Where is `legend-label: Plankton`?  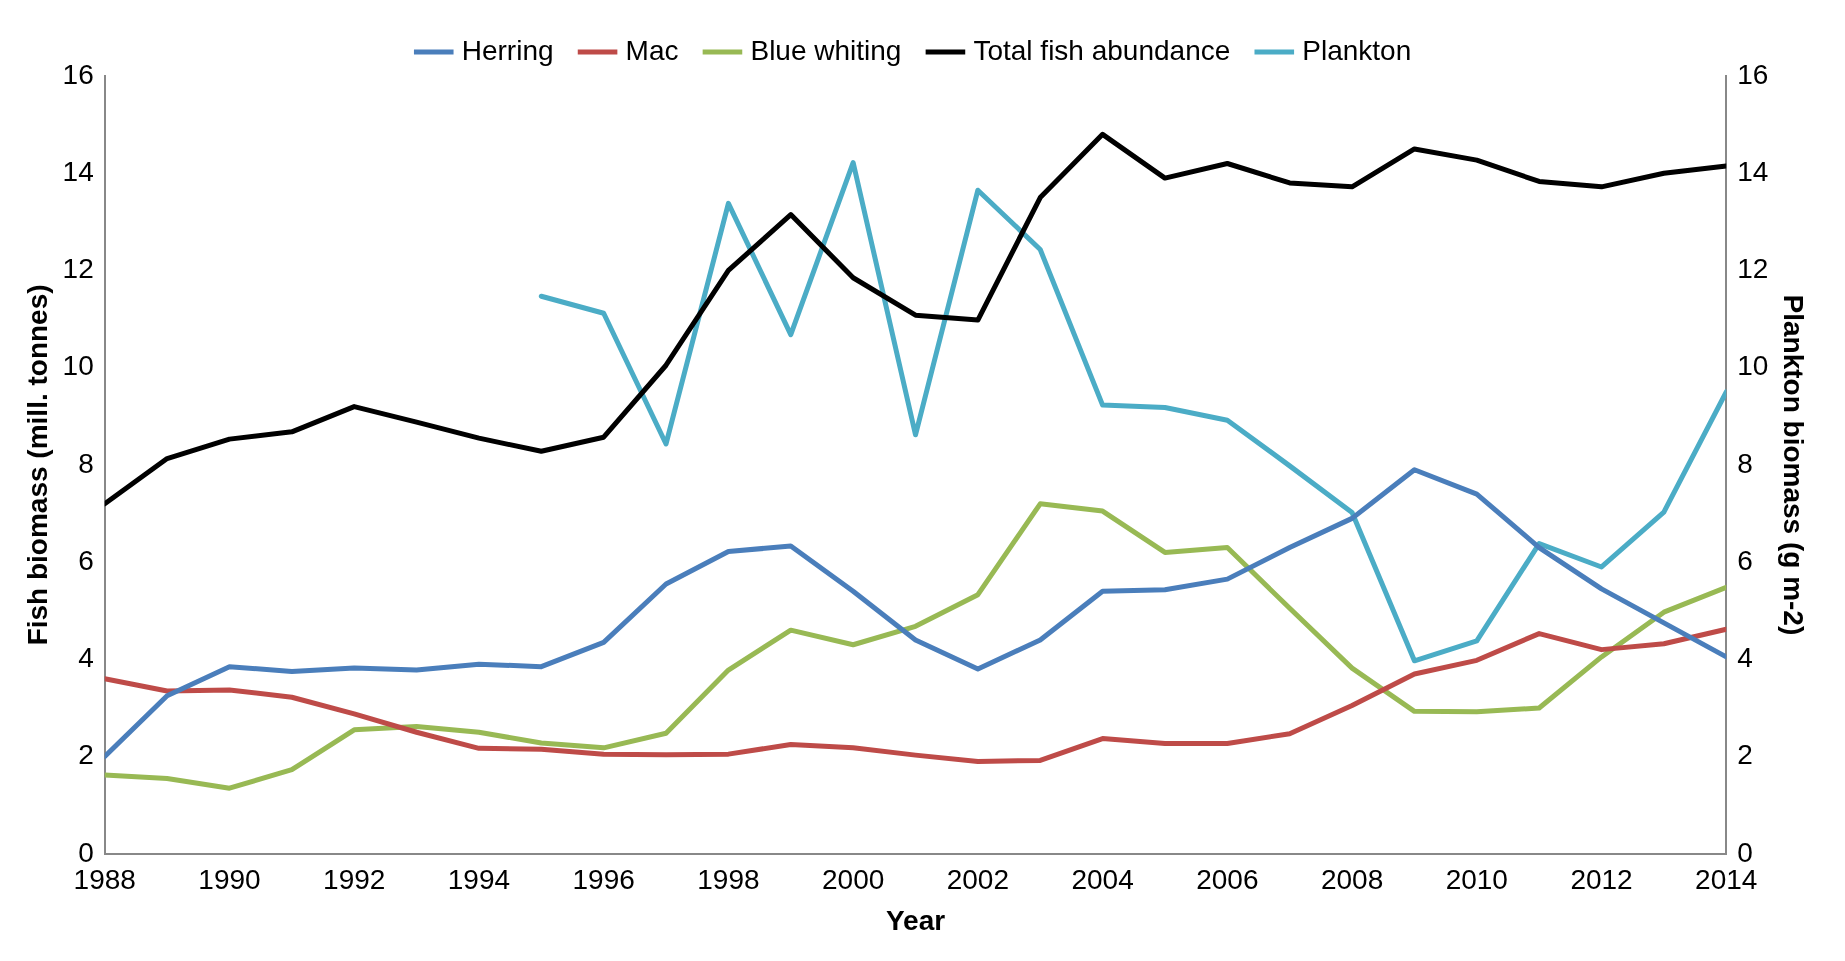
legend-label: Plankton is located at coordinates (1357, 50).